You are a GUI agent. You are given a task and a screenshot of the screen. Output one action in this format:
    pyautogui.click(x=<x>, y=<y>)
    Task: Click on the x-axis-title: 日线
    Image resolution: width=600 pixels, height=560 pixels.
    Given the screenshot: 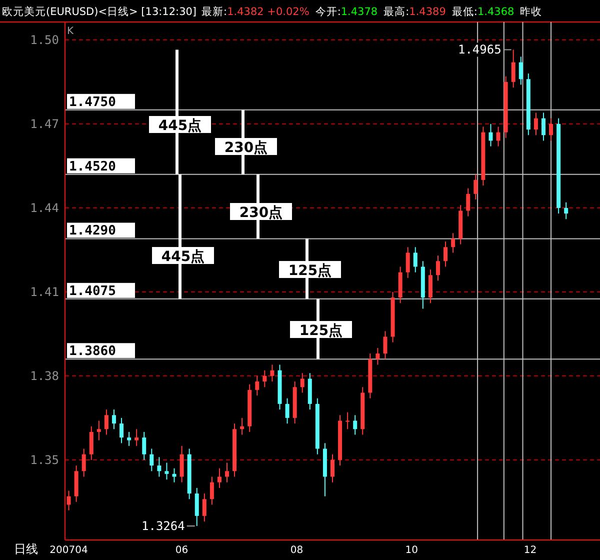 What is the action you would take?
    pyautogui.click(x=26, y=549)
    